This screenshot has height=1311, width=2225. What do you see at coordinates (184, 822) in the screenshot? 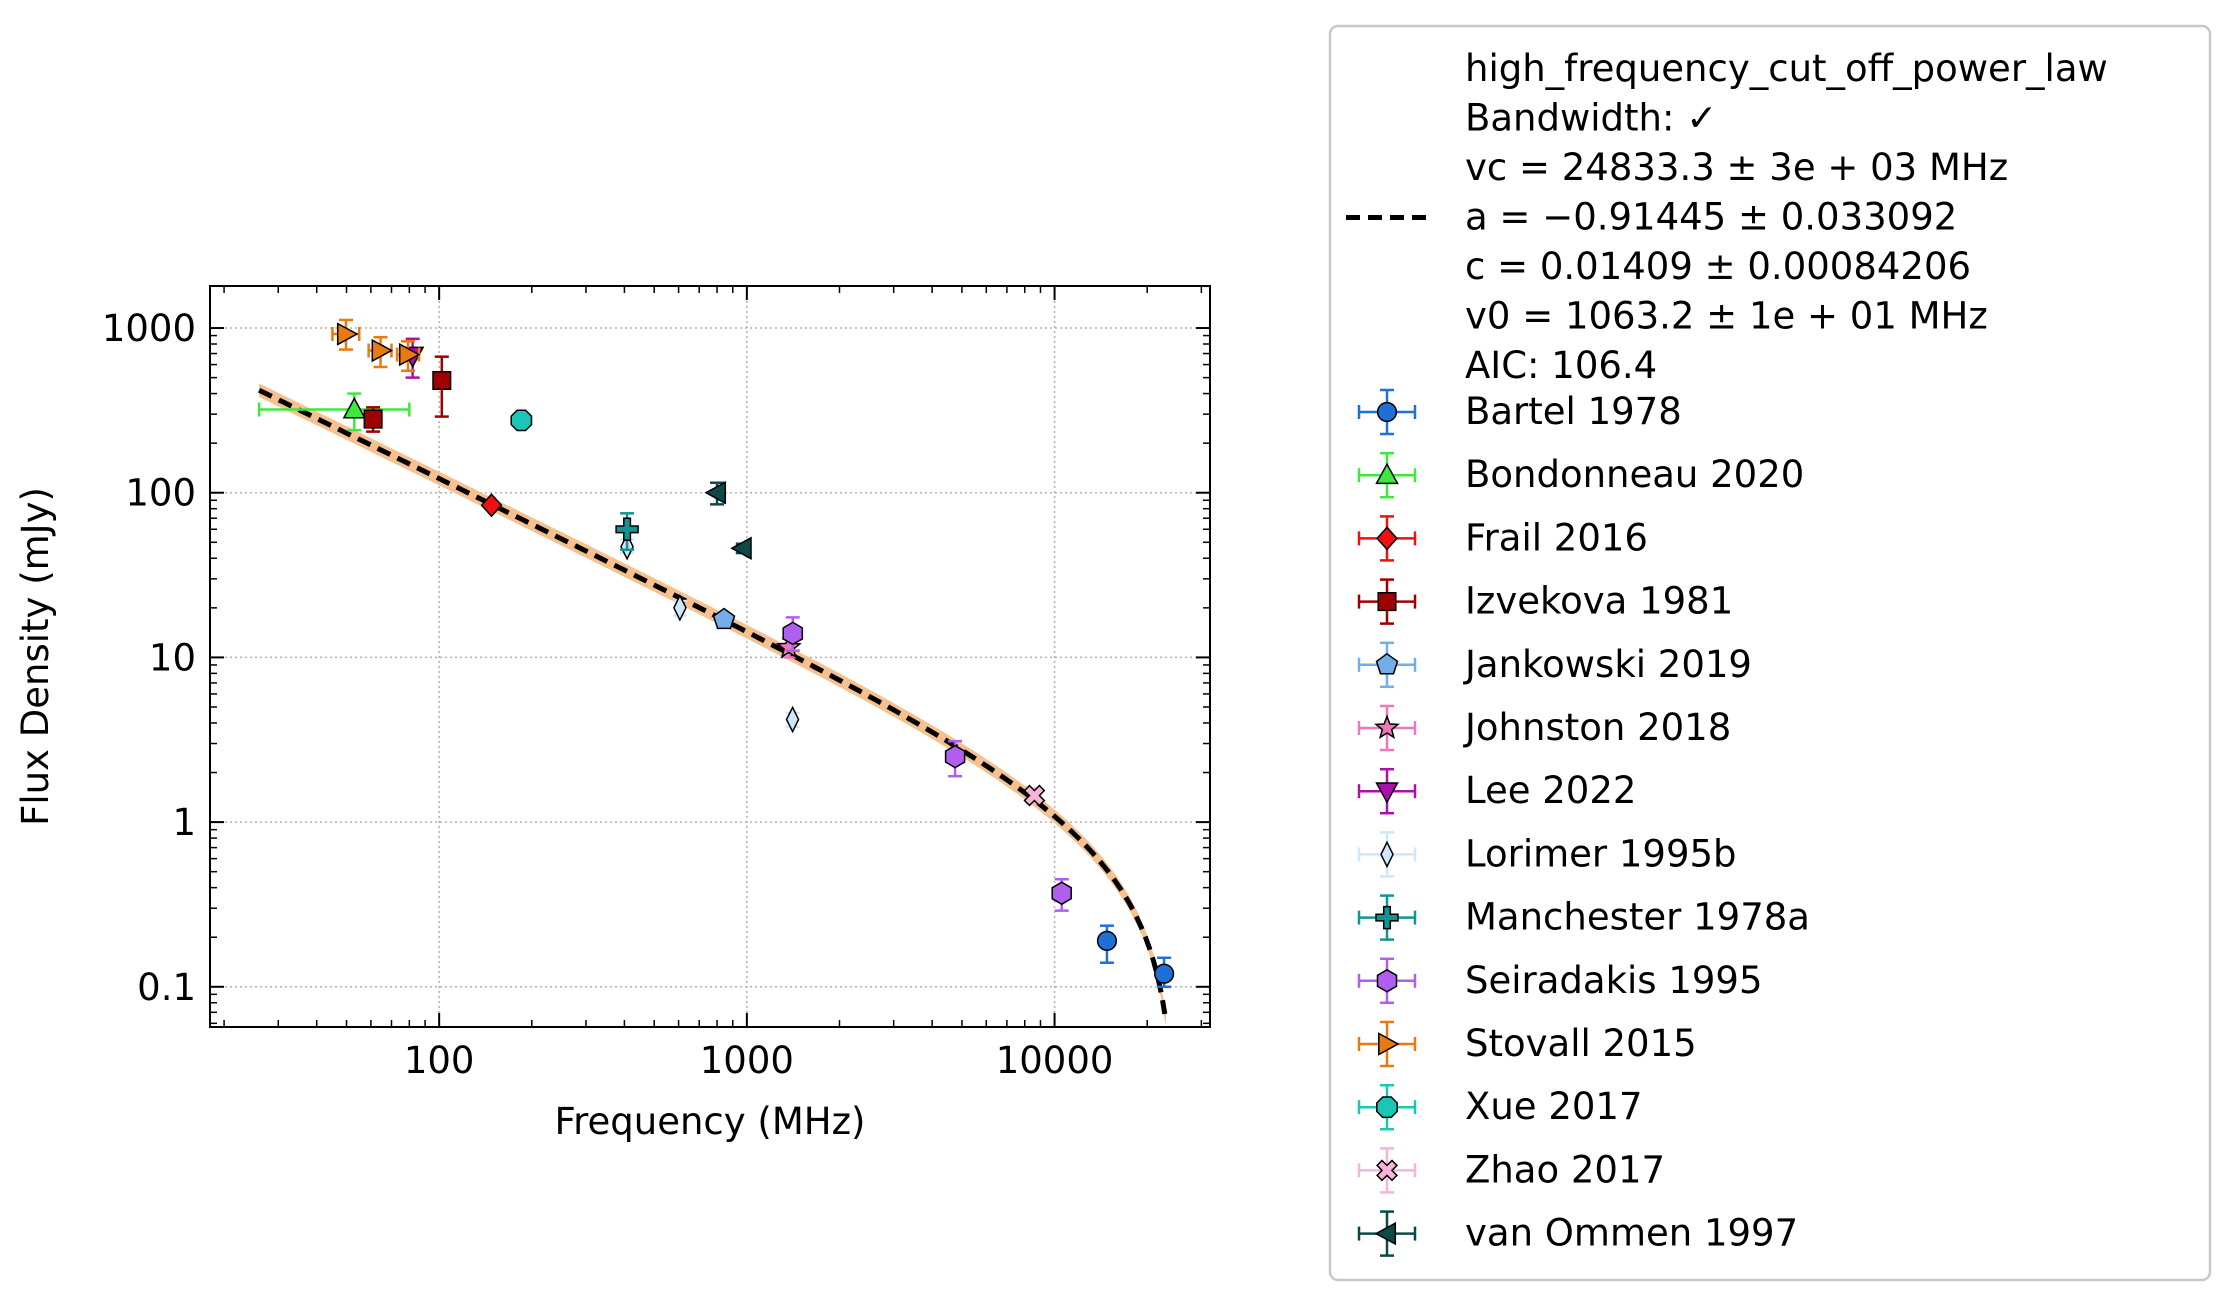
I see `y-tick-label: 1` at bounding box center [184, 822].